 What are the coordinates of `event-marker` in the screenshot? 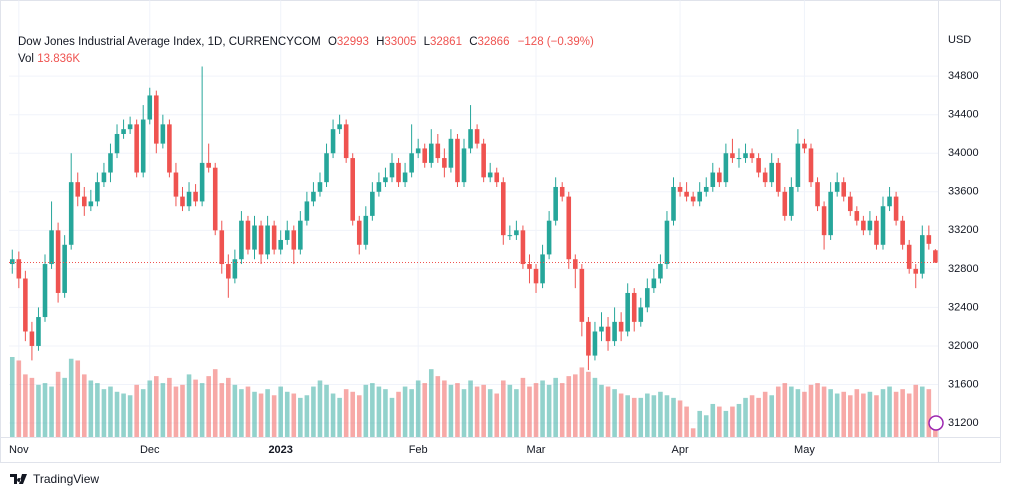 It's located at (936, 423).